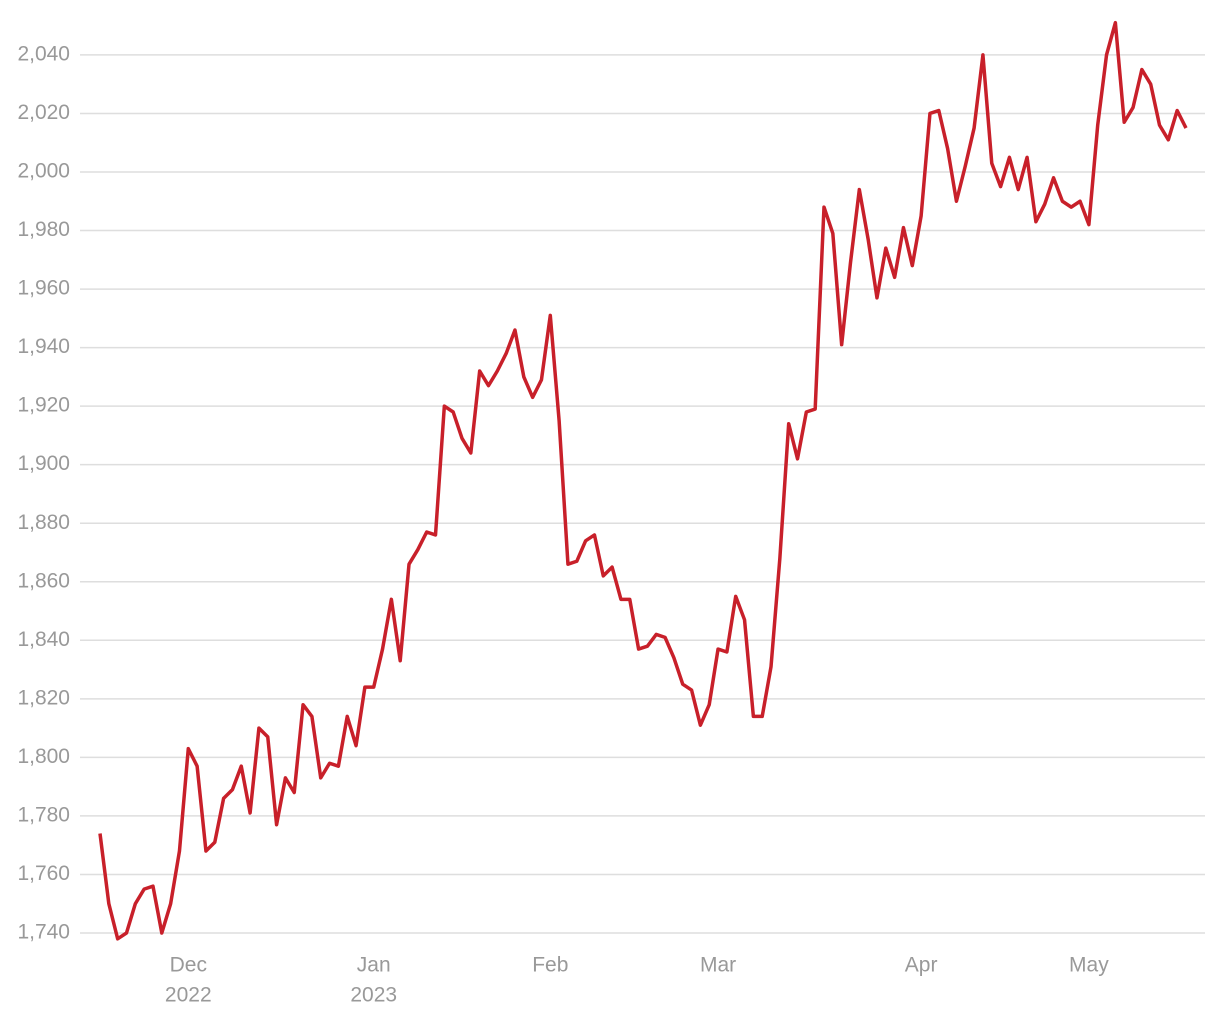  Describe the element at coordinates (43, 873) in the screenshot. I see `y-tick-label: 1,760` at that location.